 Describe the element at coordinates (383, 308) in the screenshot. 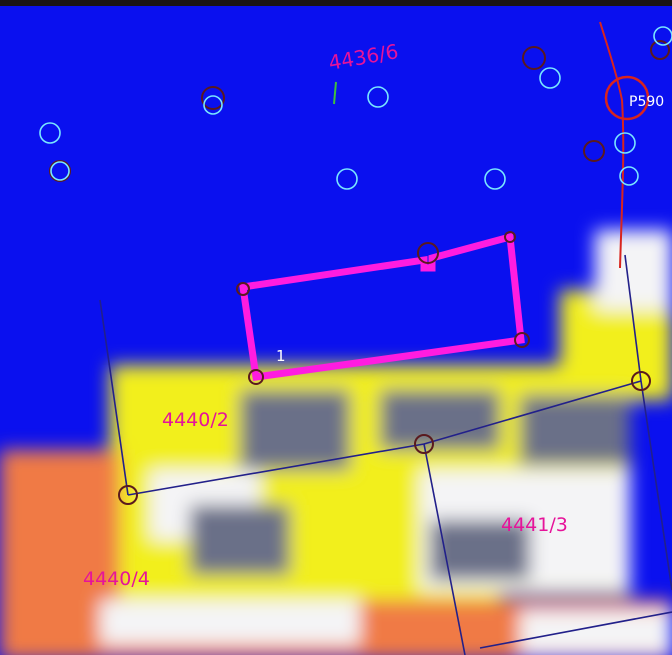

I see `building-outline` at that location.